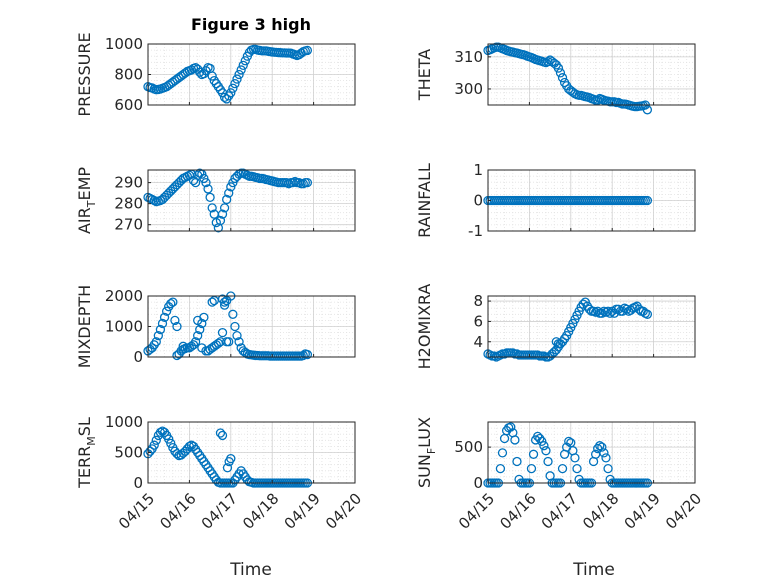  I want to click on x-axis-label-left: Time, so click(250, 570).